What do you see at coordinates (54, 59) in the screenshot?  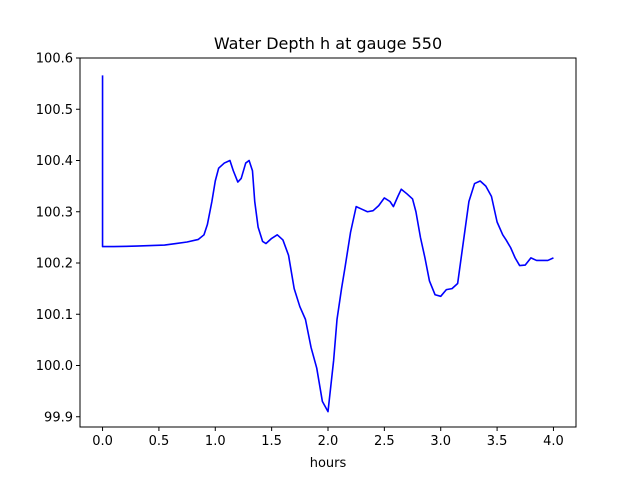 I see `y-tick-label: 100.6` at bounding box center [54, 59].